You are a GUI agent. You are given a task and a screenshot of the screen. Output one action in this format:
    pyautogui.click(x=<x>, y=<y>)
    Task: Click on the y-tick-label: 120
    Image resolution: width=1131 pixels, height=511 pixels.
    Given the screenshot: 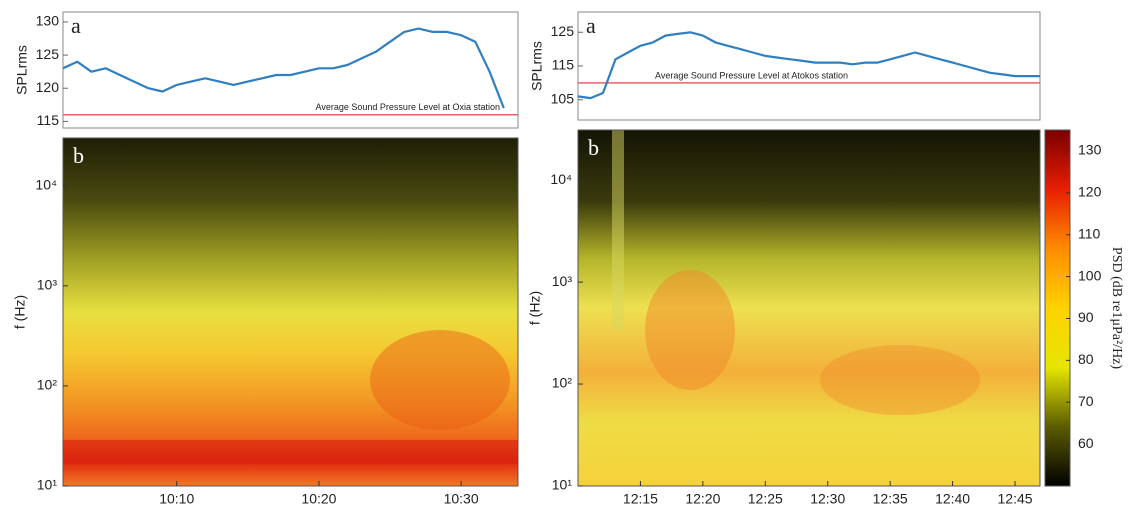 What is the action you would take?
    pyautogui.click(x=48, y=87)
    